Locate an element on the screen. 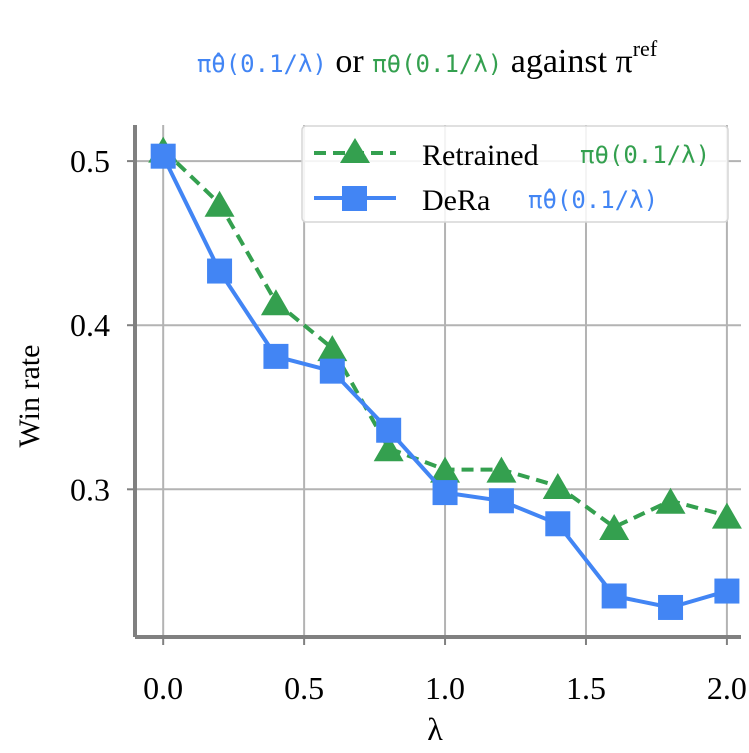  y-tick-label-0: 0.3 is located at coordinates (90, 489).